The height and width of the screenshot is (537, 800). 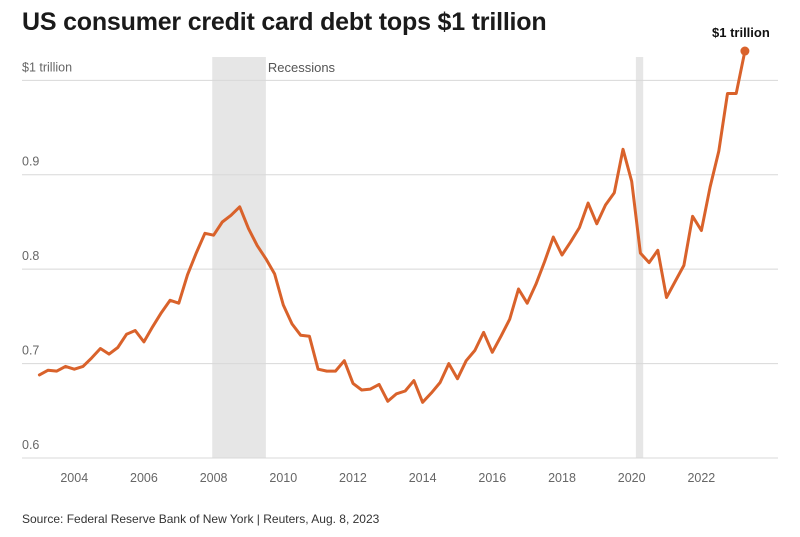 I want to click on x-tick-label: 2018, so click(x=562, y=478).